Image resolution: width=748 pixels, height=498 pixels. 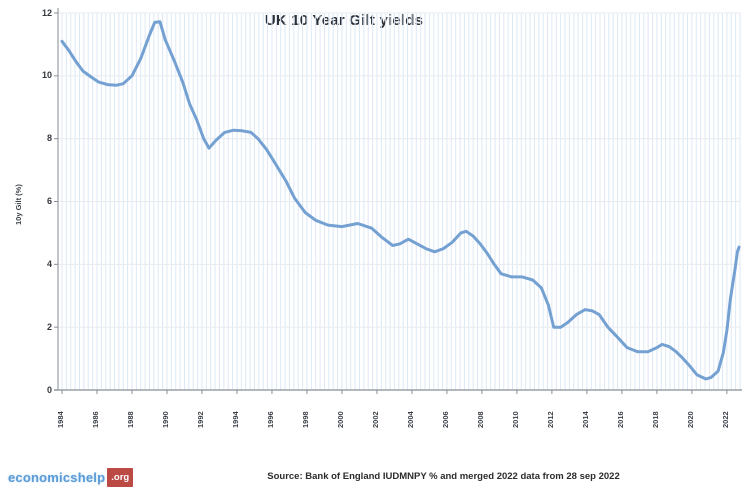 What do you see at coordinates (200, 419) in the screenshot?
I see `x-tick-label: 1992` at bounding box center [200, 419].